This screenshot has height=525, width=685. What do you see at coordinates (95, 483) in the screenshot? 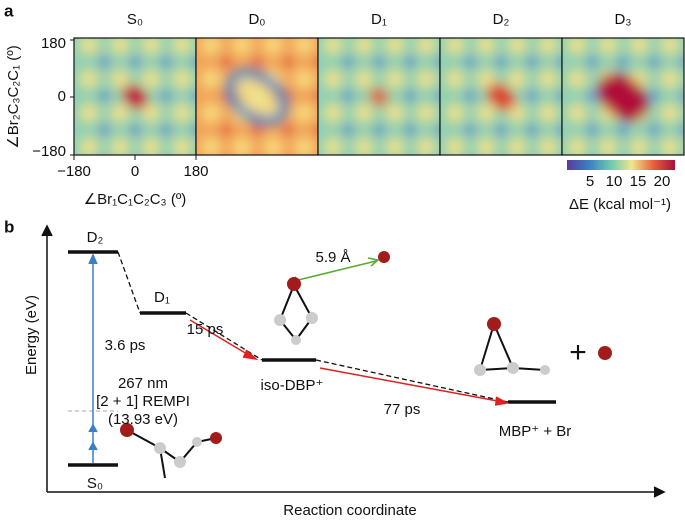
I see `state-label: S₀` at bounding box center [95, 483].